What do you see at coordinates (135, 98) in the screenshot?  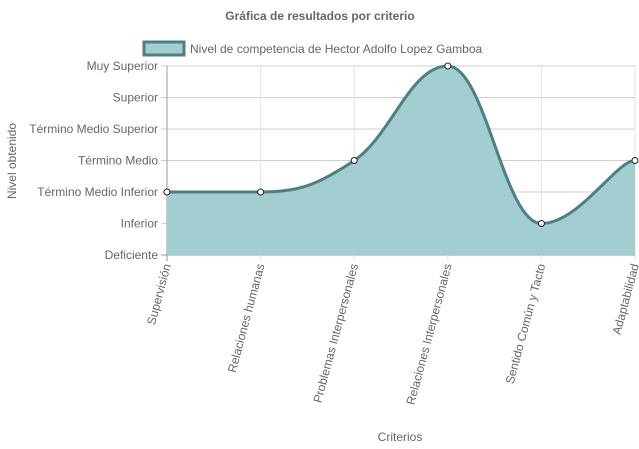 I see `y-tick-label: Superior` at bounding box center [135, 98].